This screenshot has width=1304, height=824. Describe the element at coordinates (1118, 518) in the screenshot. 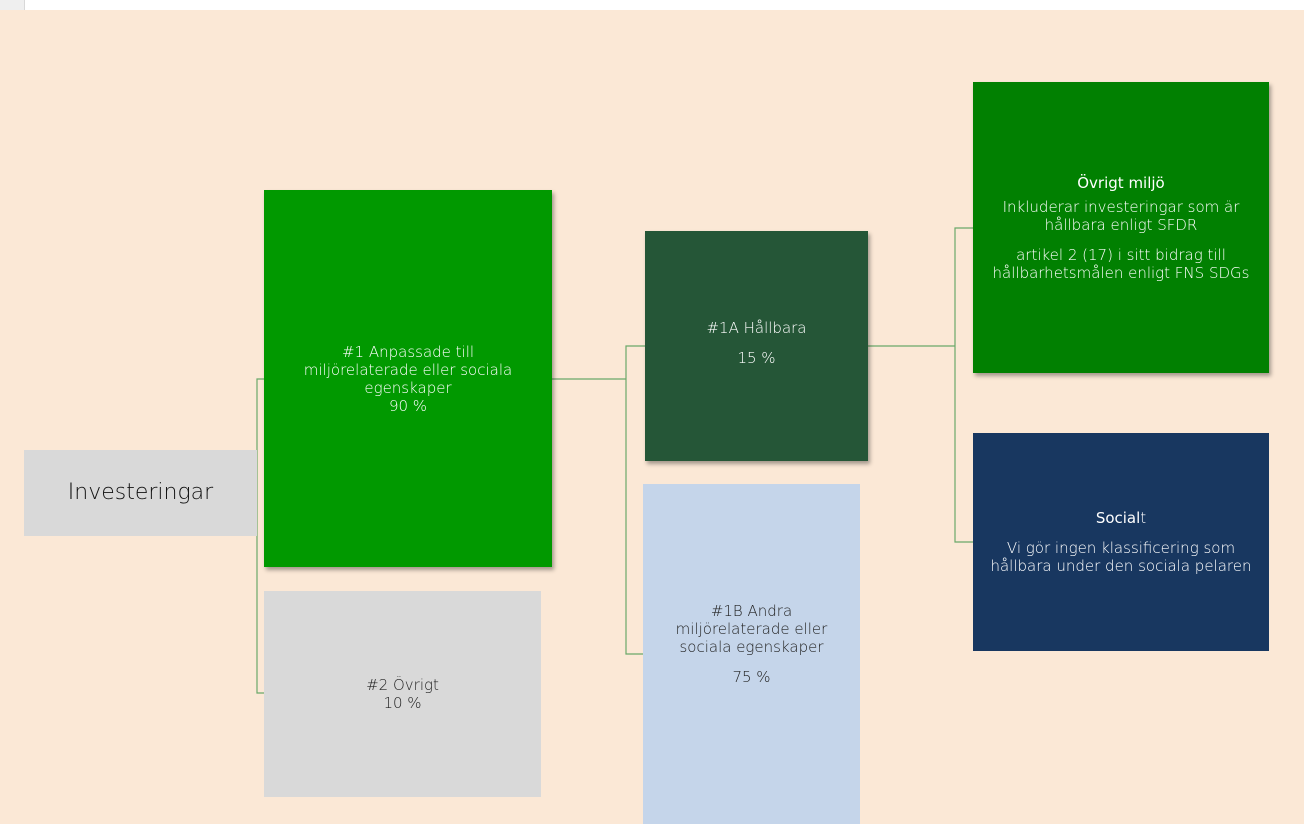

I see `node-social-title-bold: Social` at that location.